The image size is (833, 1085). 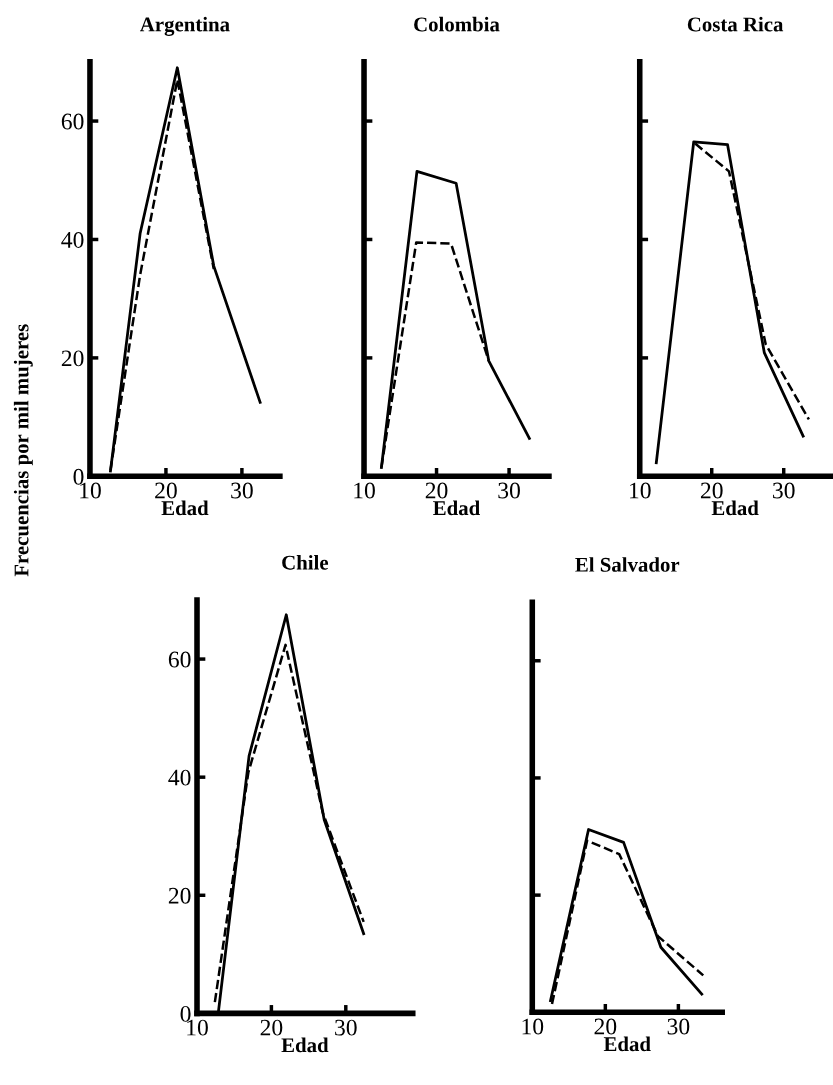 What do you see at coordinates (735, 24) in the screenshot?
I see `chart-title: Costa Rica` at bounding box center [735, 24].